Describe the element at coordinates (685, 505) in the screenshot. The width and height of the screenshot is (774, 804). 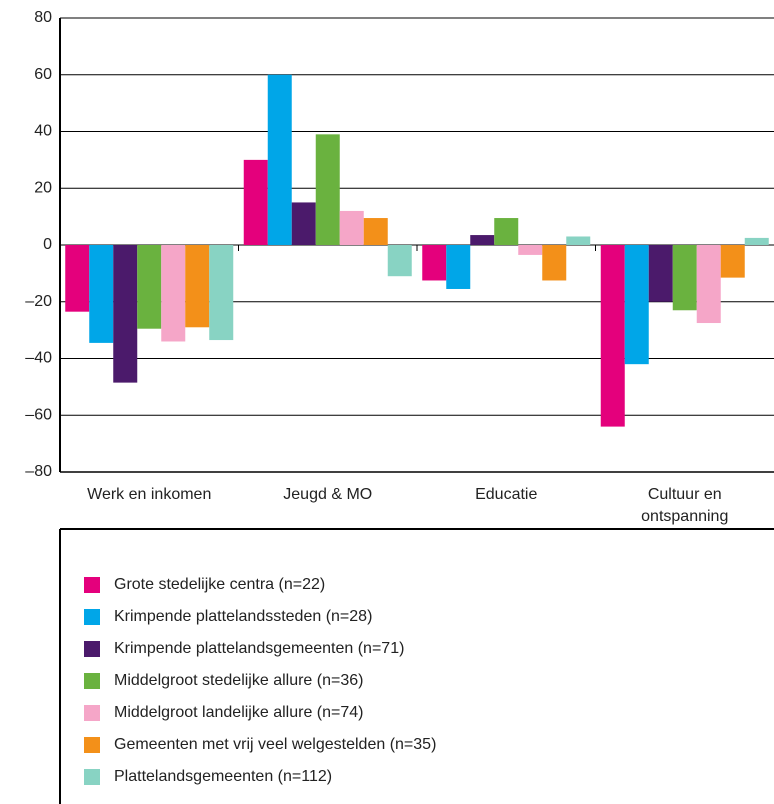
I see `x-tick-label: Cultuur en ontspanning` at that location.